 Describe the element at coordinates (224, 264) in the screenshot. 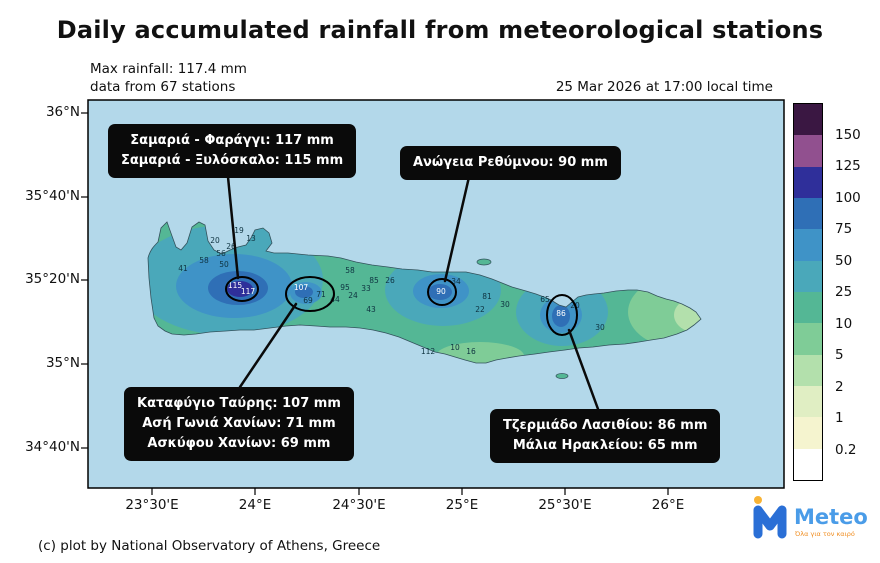

I see `station-value-label: 50` at that location.